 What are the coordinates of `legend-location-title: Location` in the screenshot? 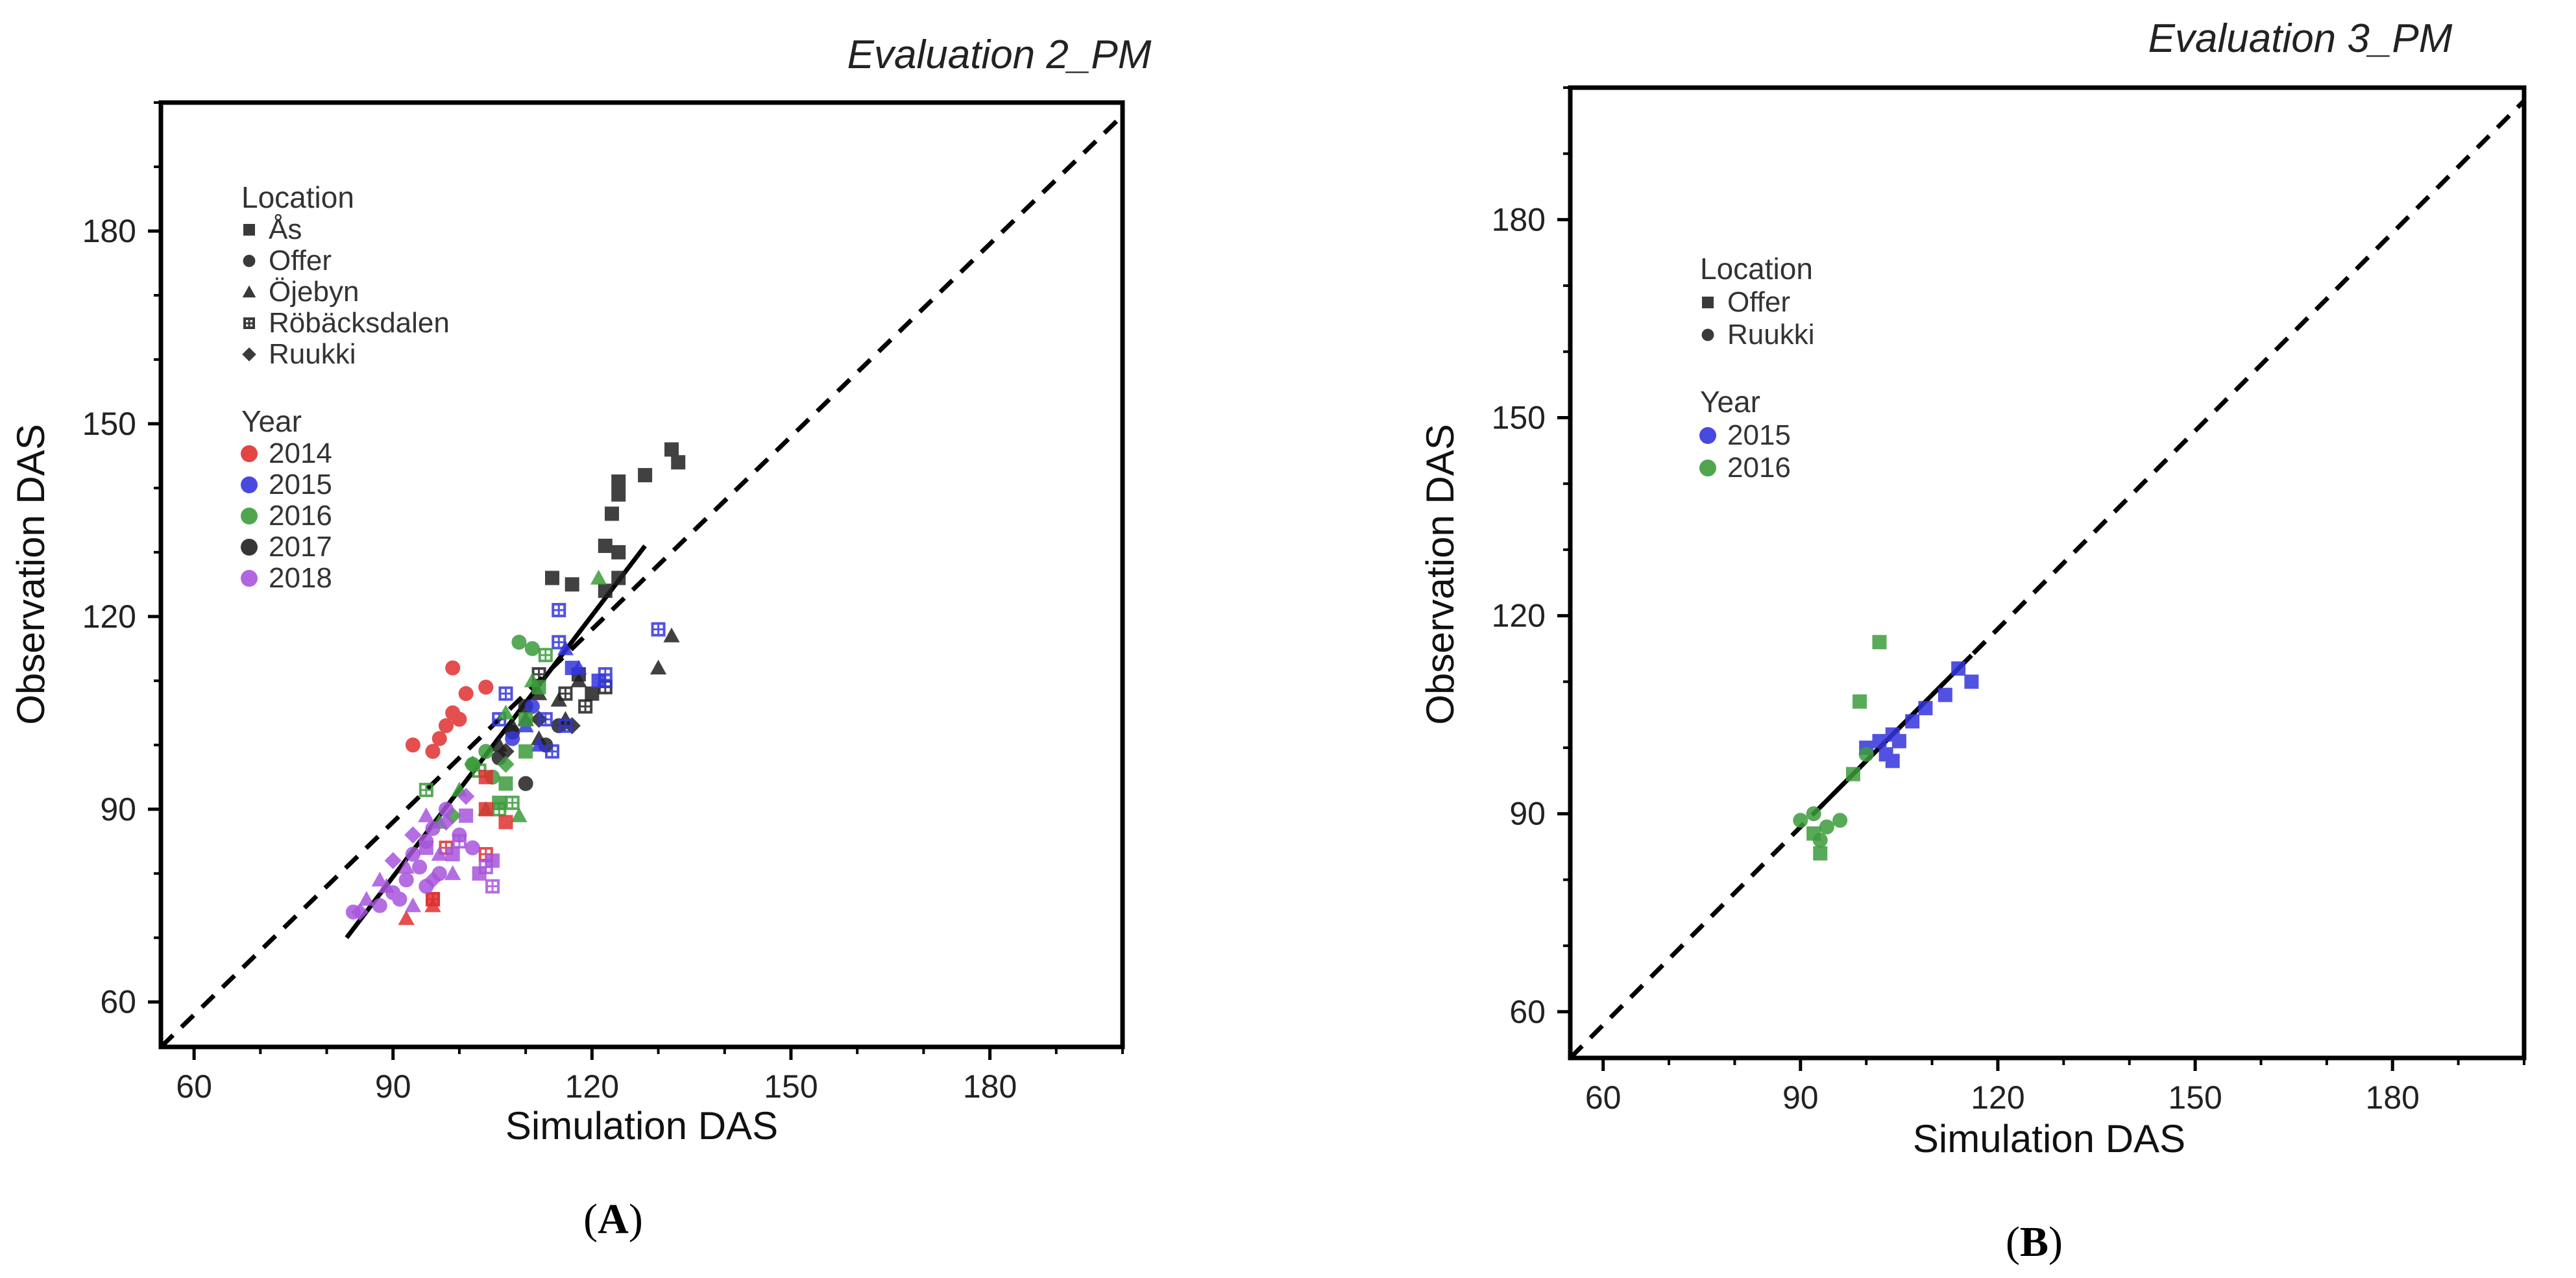 It's located at (1756, 269).